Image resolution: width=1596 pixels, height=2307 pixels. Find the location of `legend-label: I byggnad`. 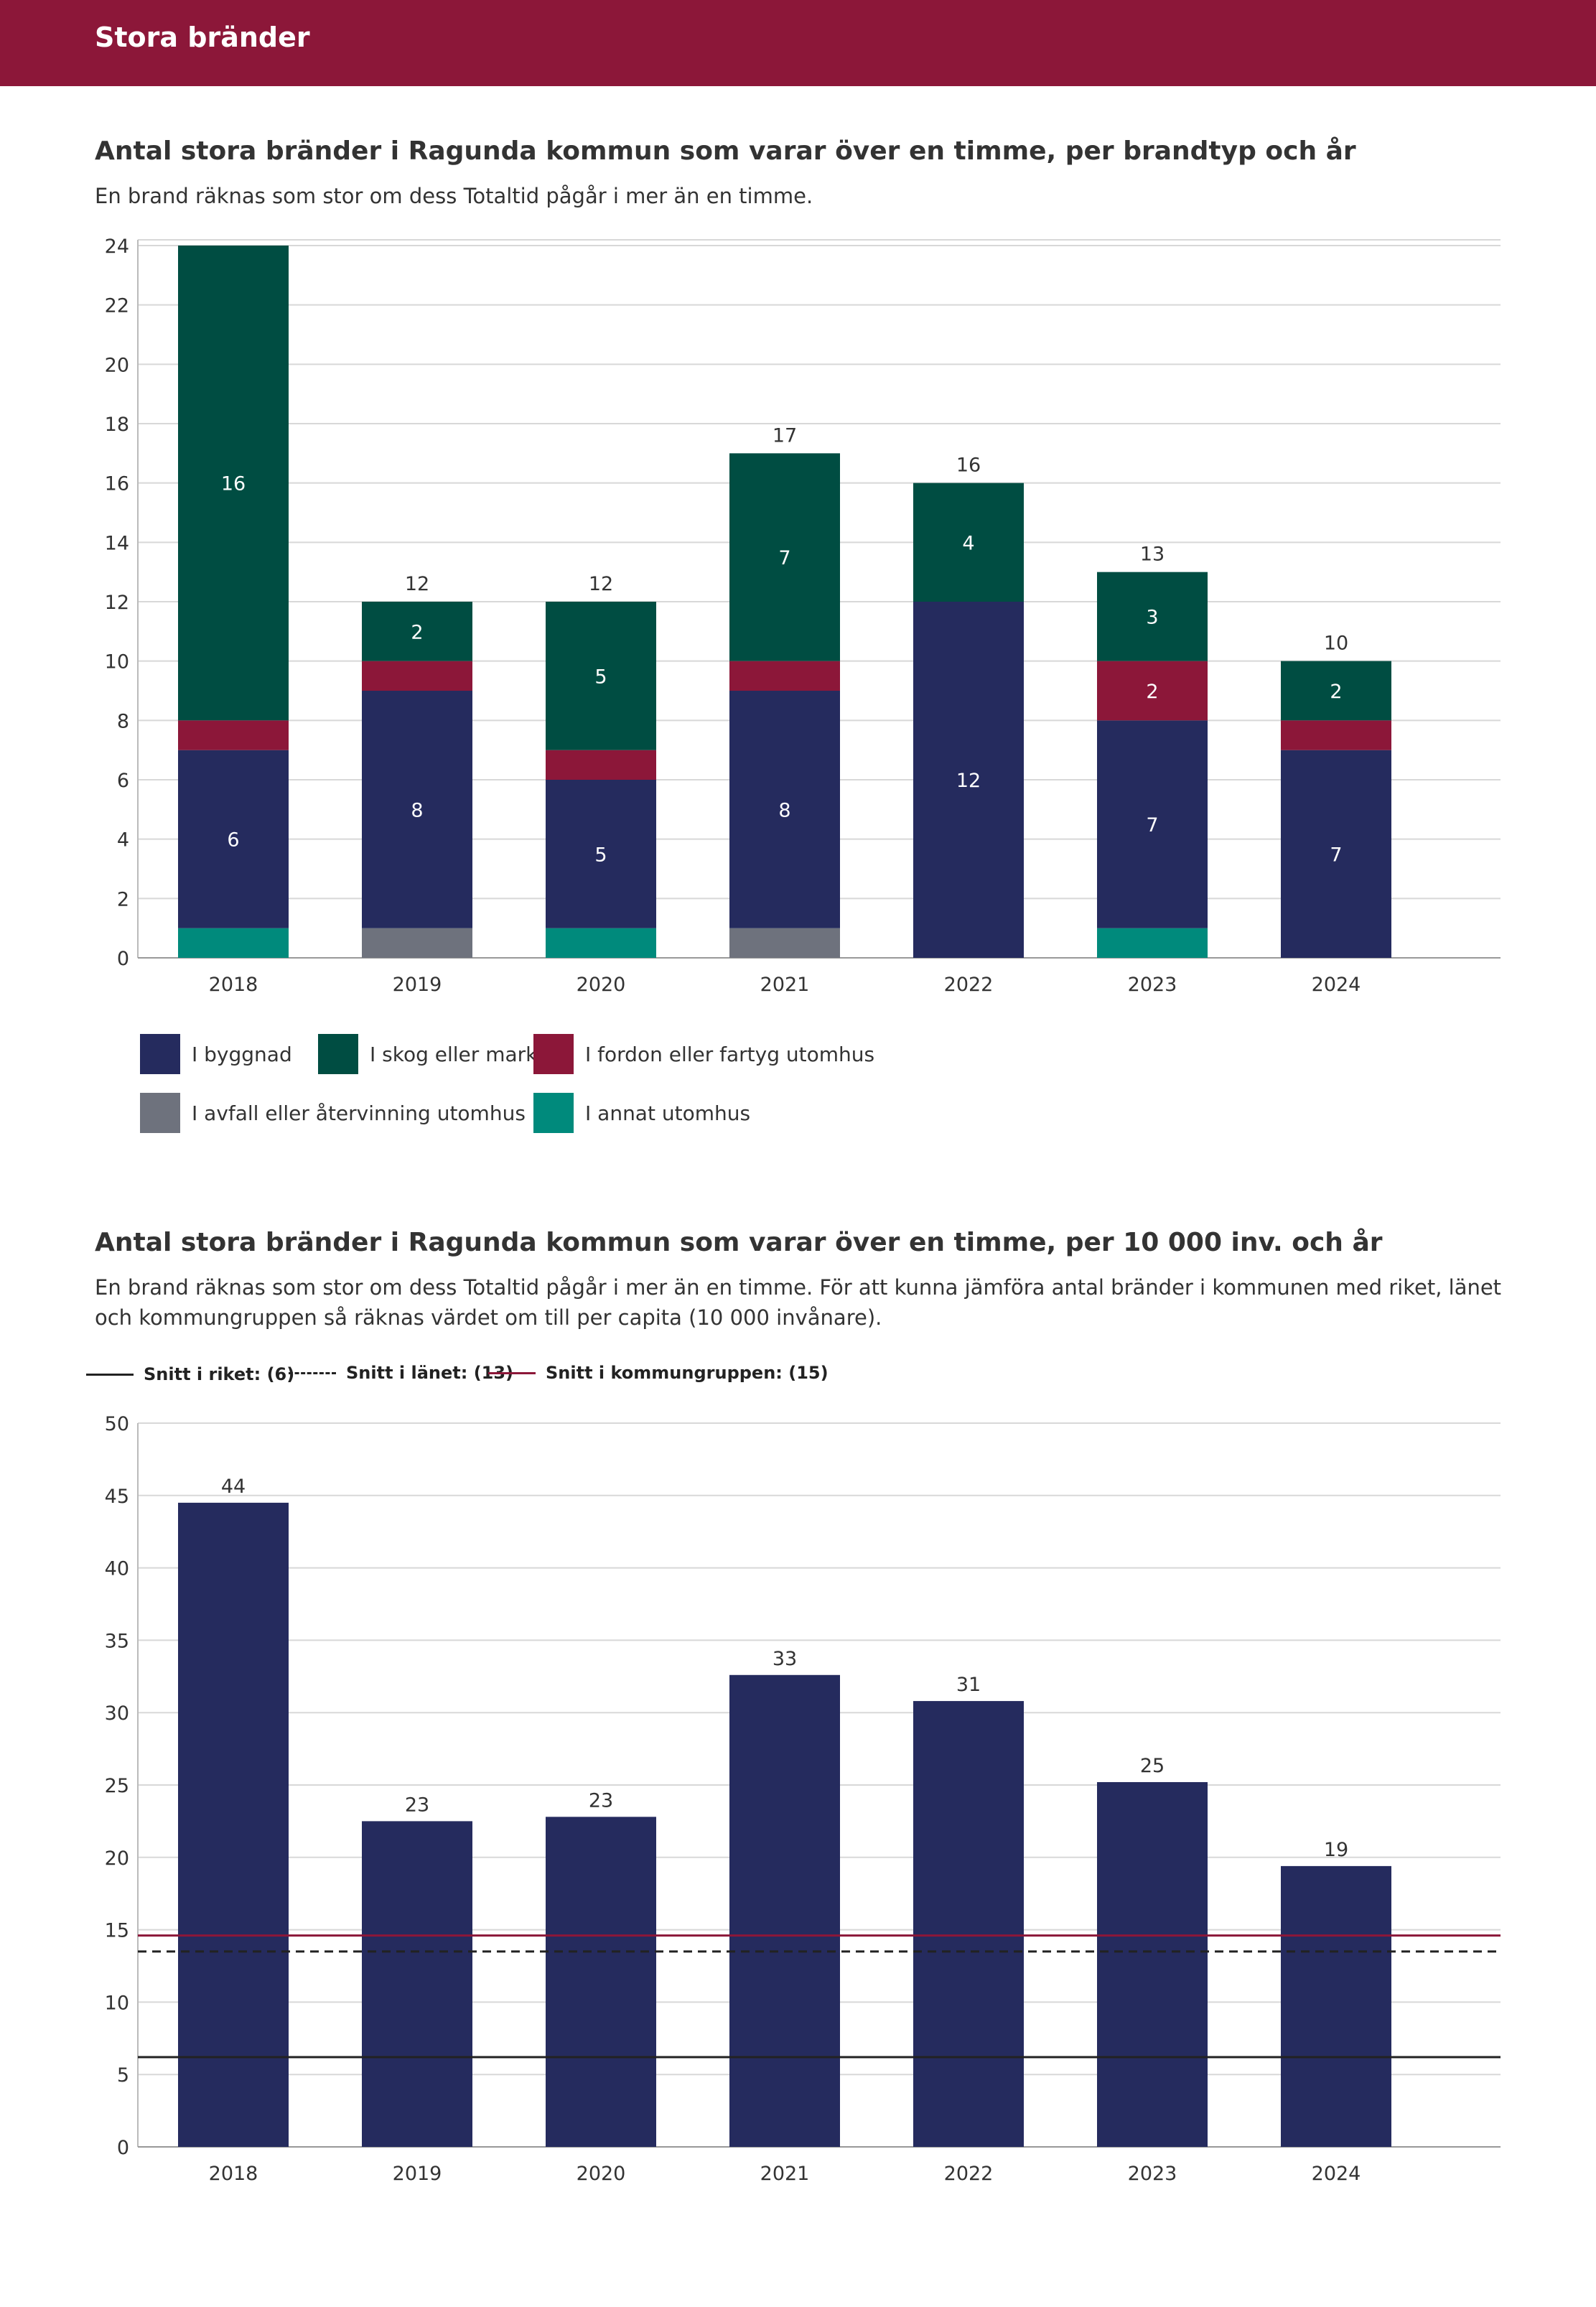

legend-label: I byggnad is located at coordinates (242, 1054).